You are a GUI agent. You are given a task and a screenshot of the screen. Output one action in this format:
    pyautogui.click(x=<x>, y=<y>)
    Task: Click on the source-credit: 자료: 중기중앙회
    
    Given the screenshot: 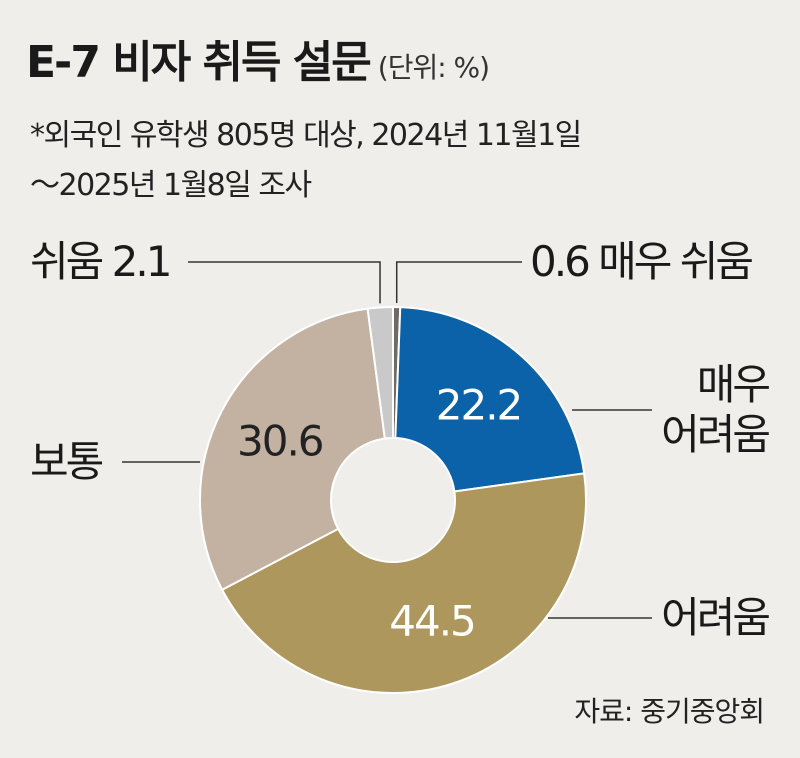 What is the action you would take?
    pyautogui.click(x=669, y=711)
    